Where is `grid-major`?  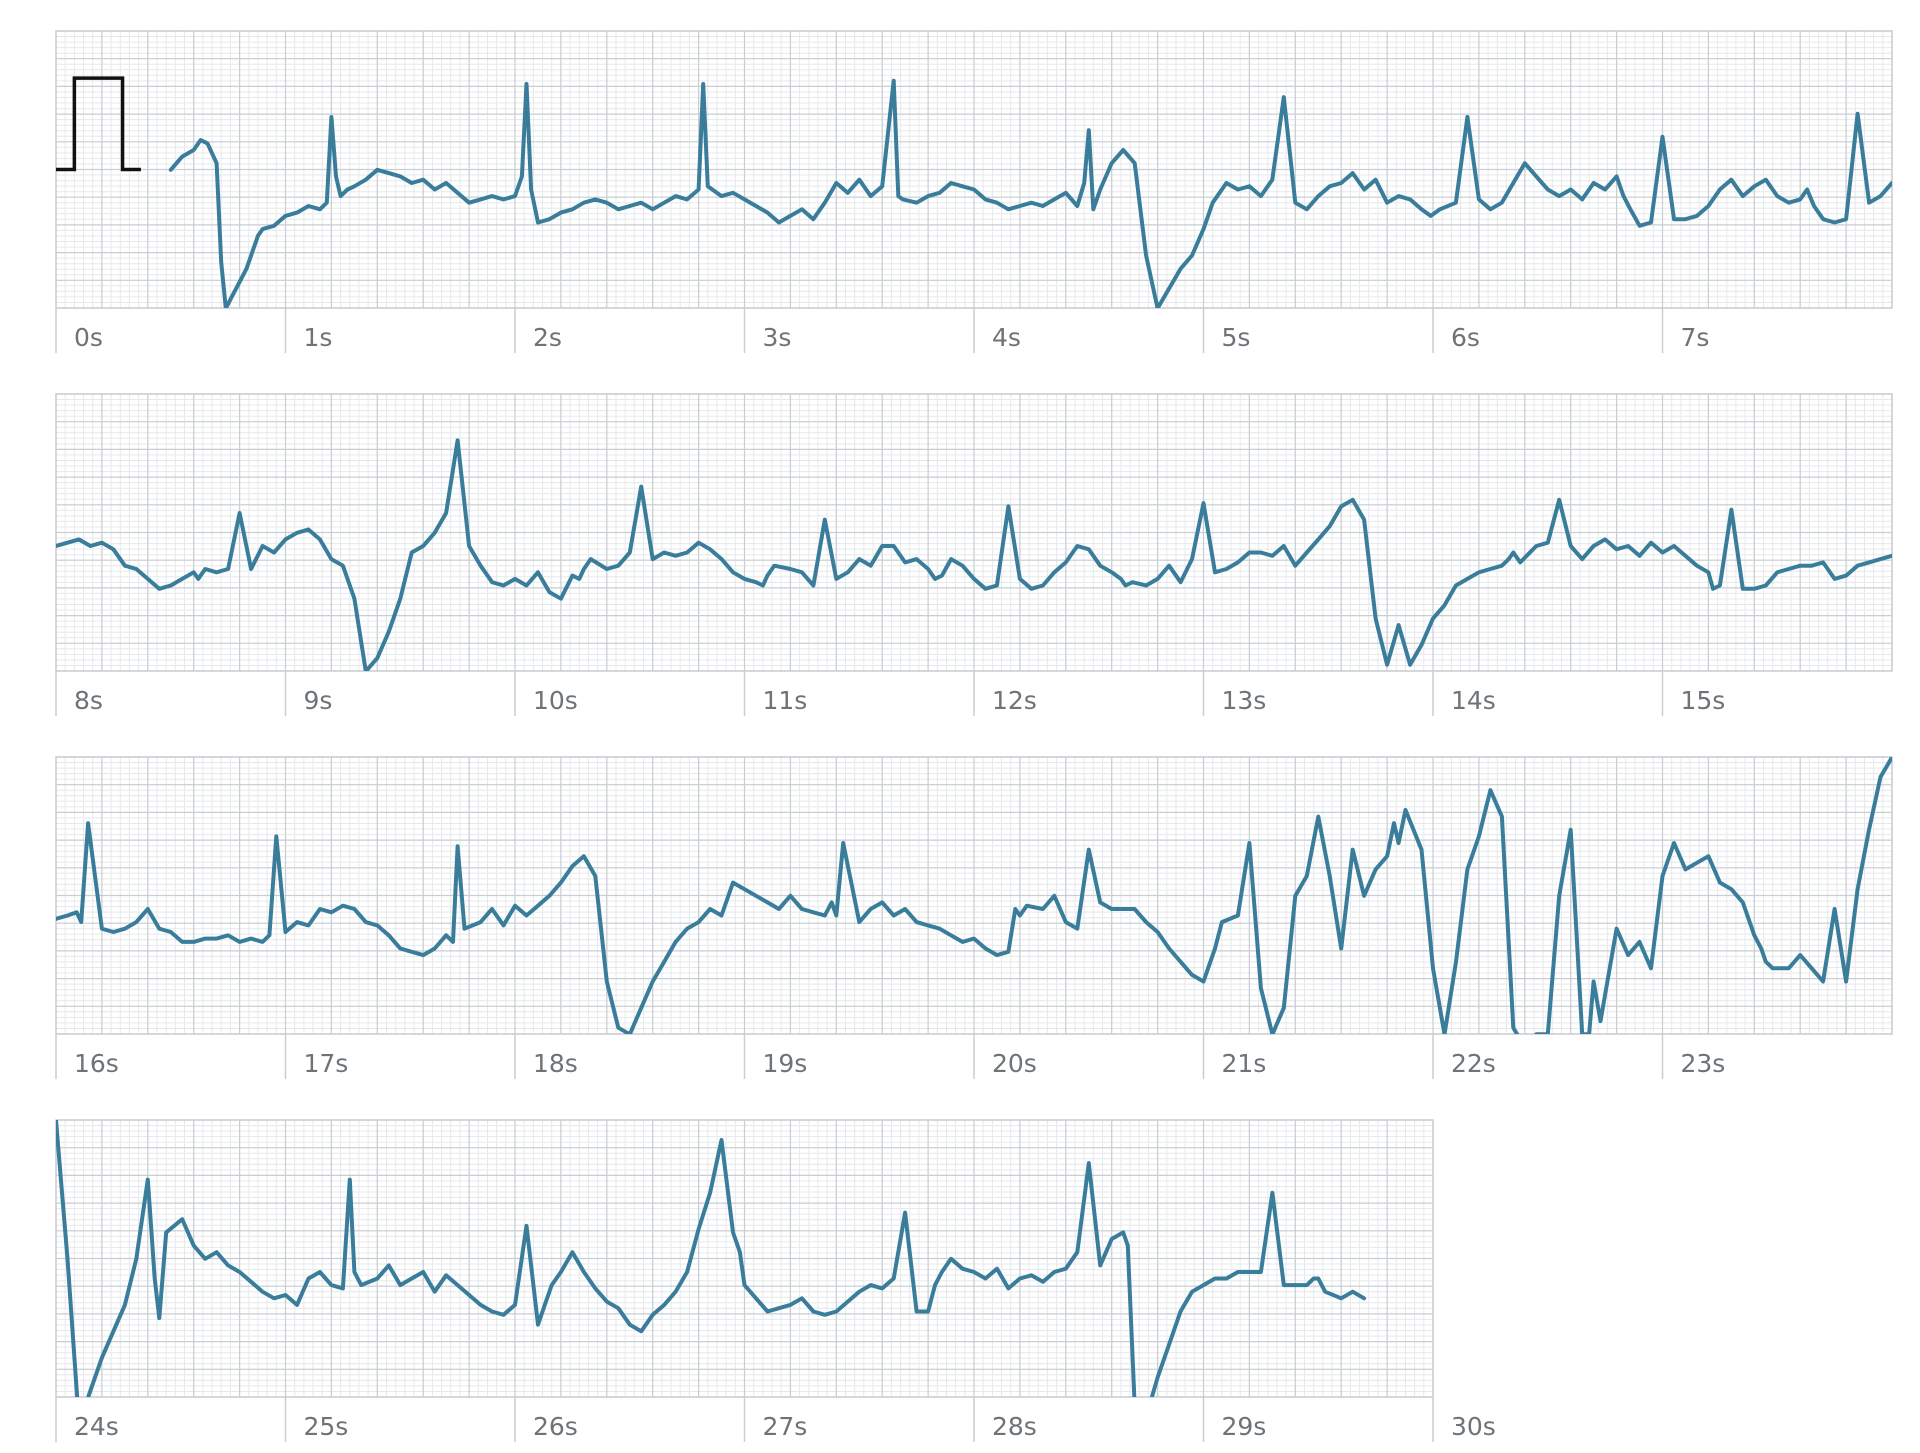
grid-major is located at coordinates (744, 1258).